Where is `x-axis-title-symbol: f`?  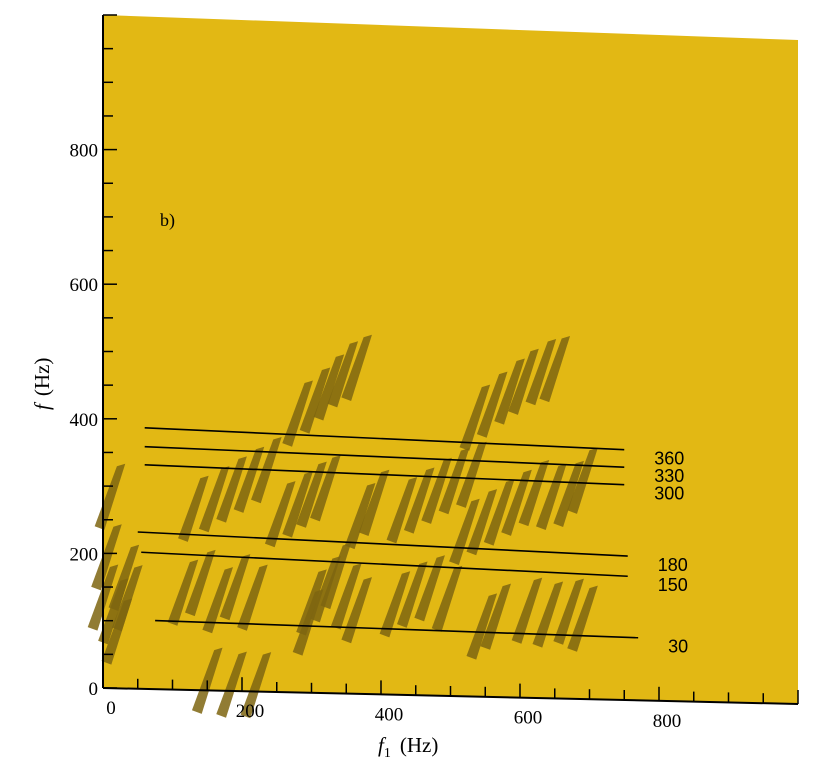 x-axis-title-symbol: f is located at coordinates (382, 745).